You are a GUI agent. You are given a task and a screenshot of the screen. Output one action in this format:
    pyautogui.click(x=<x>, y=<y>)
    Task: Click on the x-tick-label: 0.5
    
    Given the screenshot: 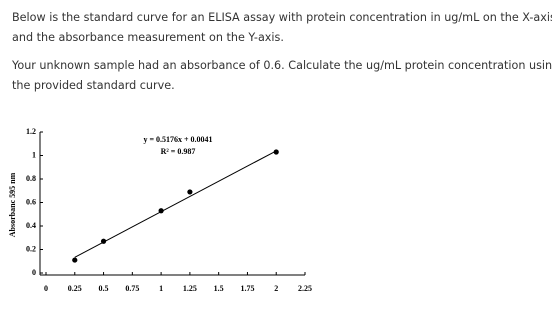 What is the action you would take?
    pyautogui.click(x=104, y=288)
    